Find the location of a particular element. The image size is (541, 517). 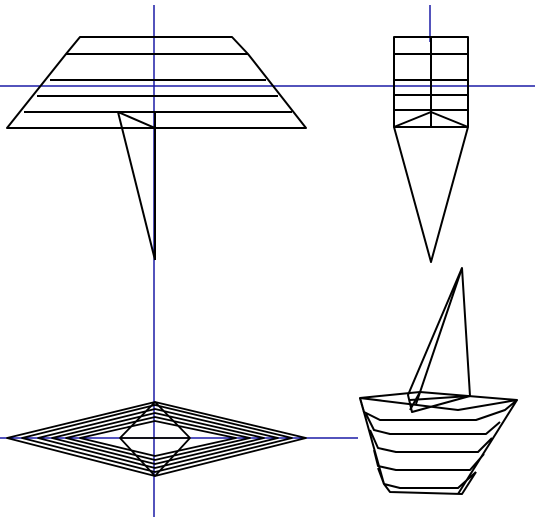

view-side is located at coordinates (431, 149).